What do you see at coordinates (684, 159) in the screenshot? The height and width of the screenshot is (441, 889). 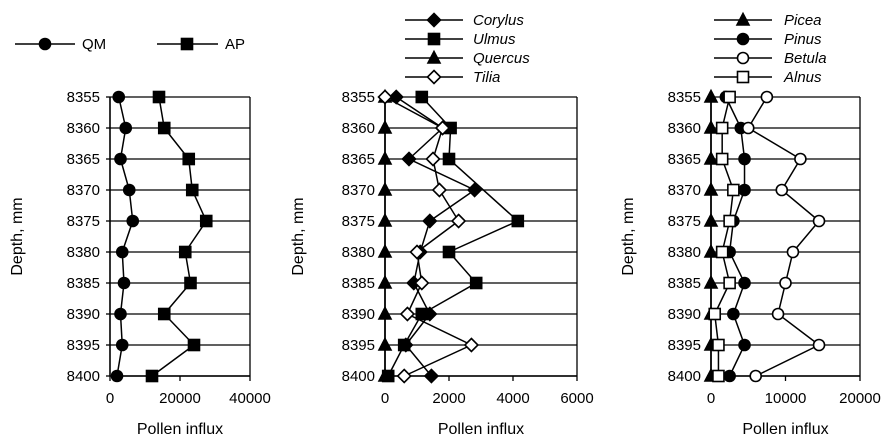 I see `y-tick-label: 8365` at bounding box center [684, 159].